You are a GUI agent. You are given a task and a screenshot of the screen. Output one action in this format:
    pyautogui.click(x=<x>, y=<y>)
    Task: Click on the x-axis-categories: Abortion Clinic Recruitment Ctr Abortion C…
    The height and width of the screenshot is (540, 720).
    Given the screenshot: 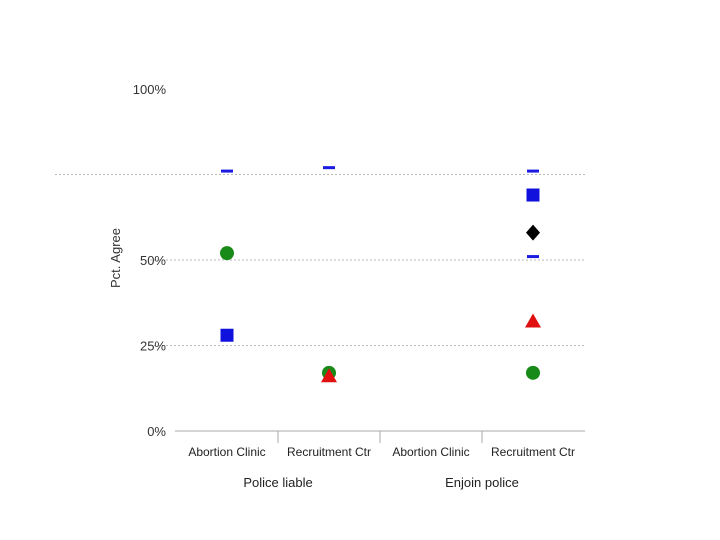 What is the action you would take?
    pyautogui.click(x=381, y=445)
    